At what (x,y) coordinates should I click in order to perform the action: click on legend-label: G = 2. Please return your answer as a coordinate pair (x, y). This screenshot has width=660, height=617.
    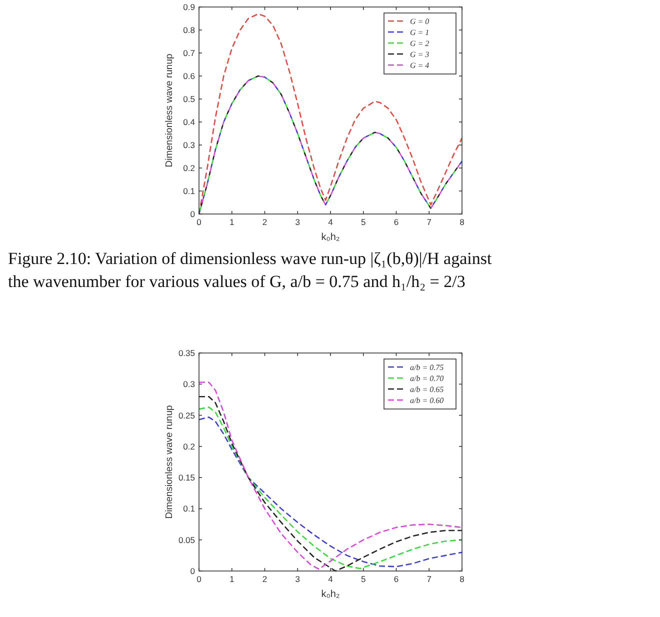
    Looking at the image, I should click on (420, 43).